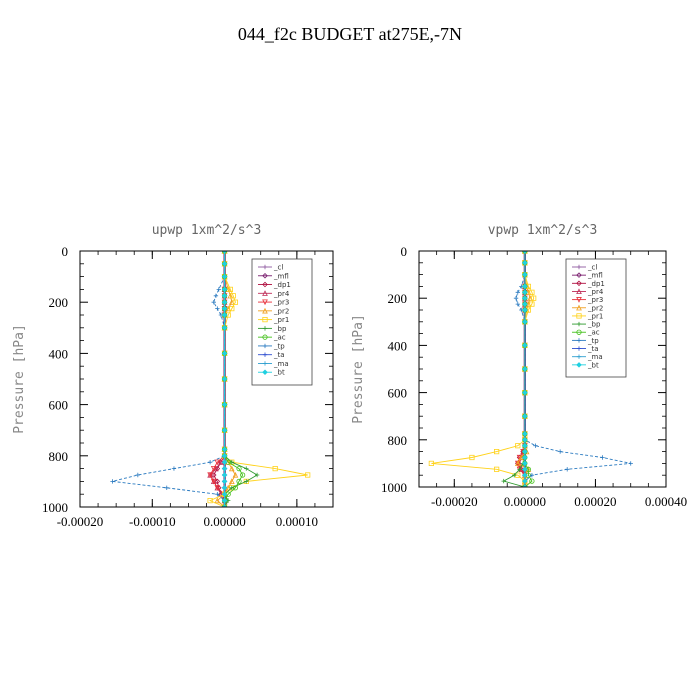  What do you see at coordinates (594, 325) in the screenshot?
I see `legend-label: _bp` at bounding box center [594, 325].